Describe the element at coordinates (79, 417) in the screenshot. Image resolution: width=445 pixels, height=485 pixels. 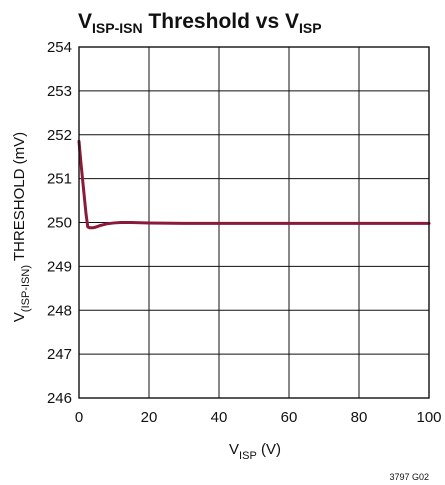
I see `x-tick-label: 0` at that location.